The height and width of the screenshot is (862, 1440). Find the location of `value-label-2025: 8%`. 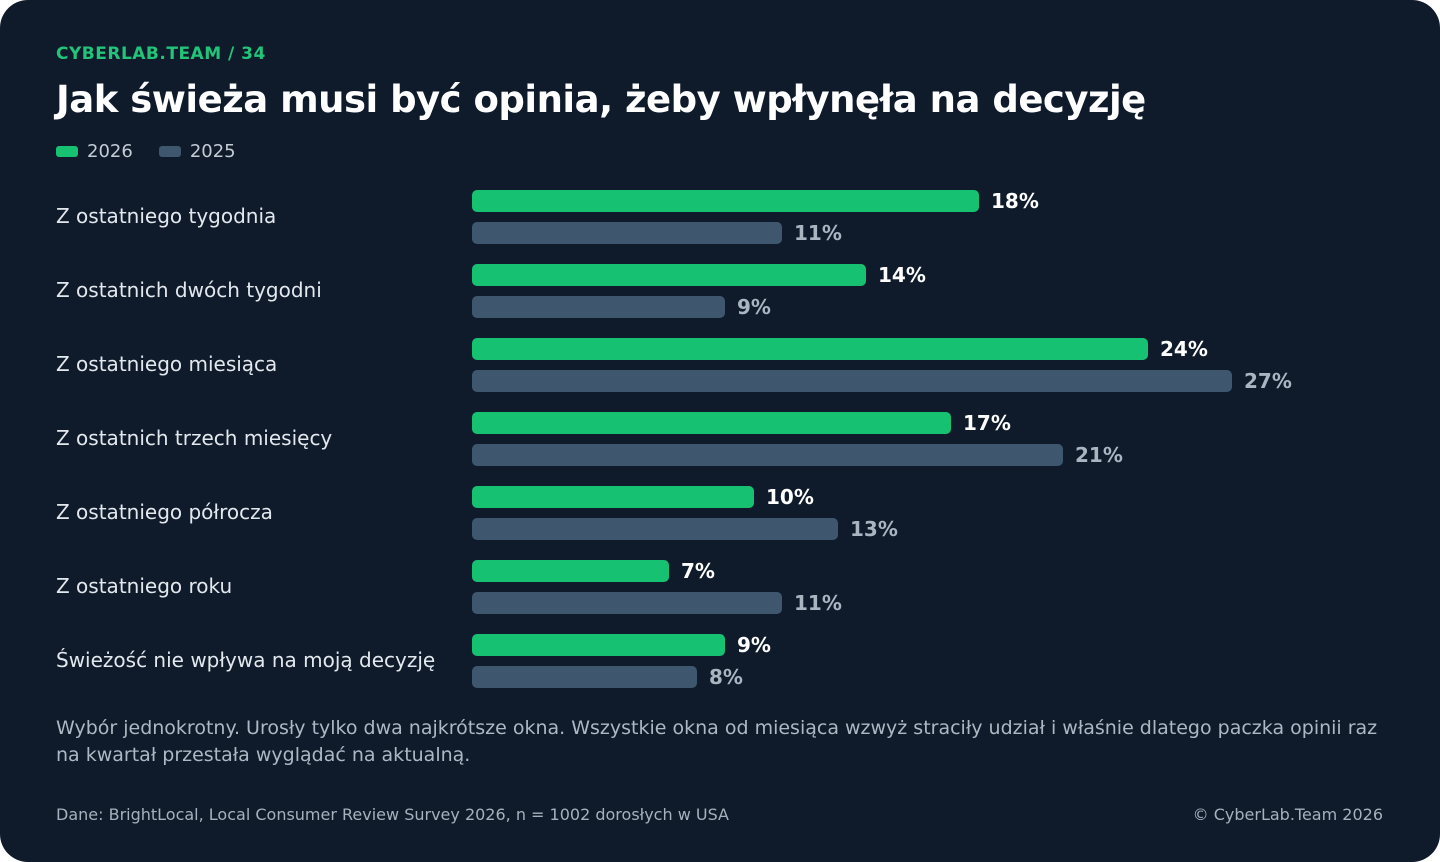

value-label-2025: 8% is located at coordinates (726, 677).